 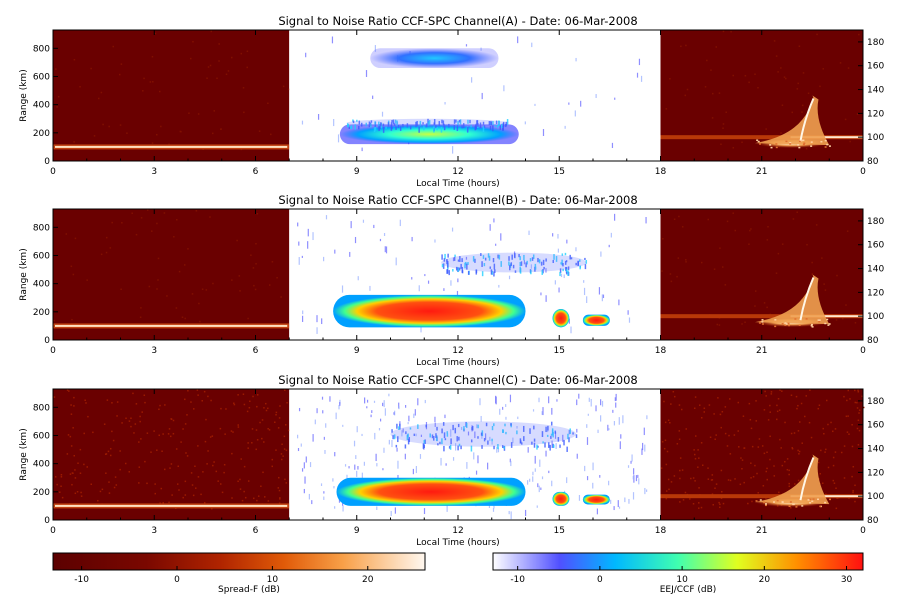 I want to click on y-axis-label: Range (km), so click(x=24, y=95).